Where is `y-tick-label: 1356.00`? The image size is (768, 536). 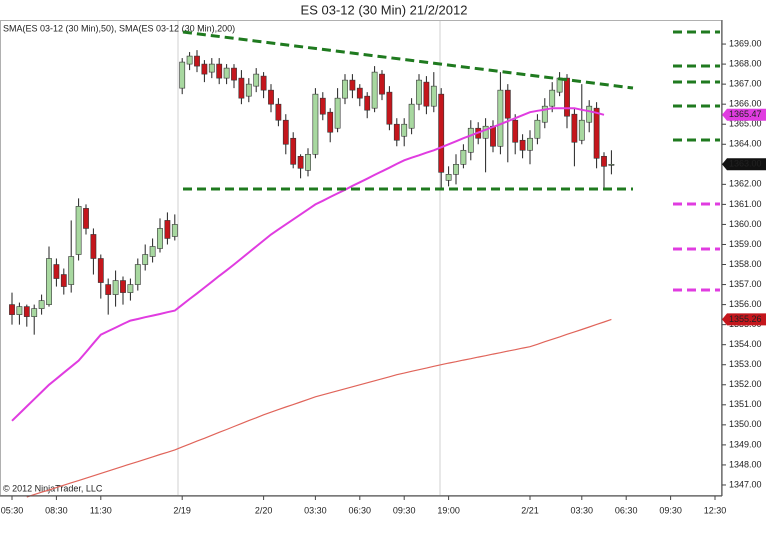
y-tick-label: 1356.00 is located at coordinates (745, 304).